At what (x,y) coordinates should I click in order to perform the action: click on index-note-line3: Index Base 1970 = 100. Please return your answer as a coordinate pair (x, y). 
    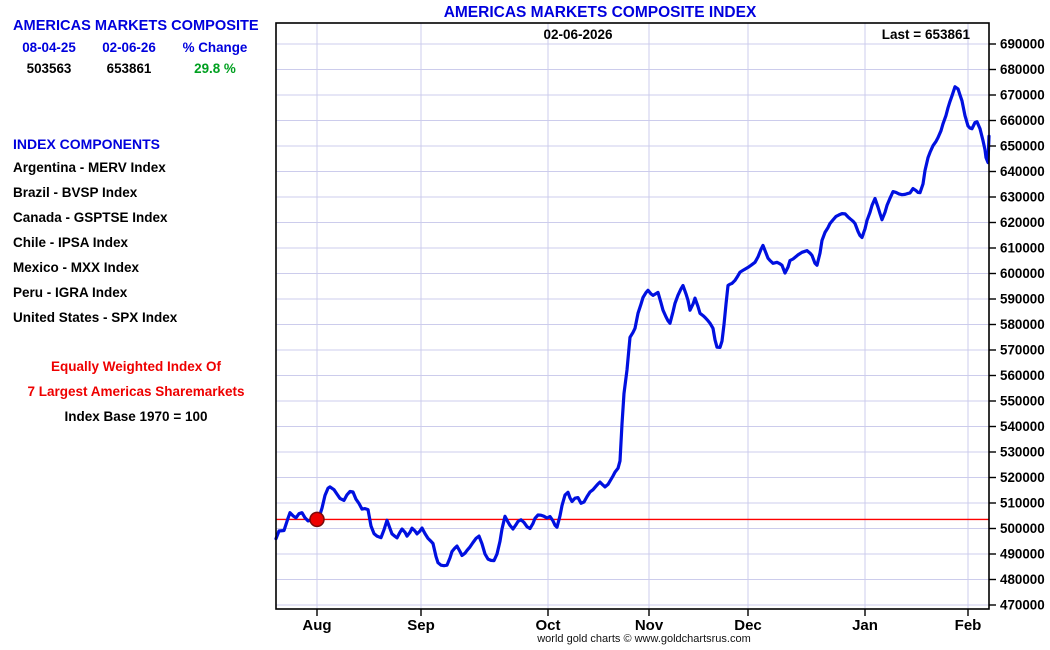
    Looking at the image, I should click on (136, 416).